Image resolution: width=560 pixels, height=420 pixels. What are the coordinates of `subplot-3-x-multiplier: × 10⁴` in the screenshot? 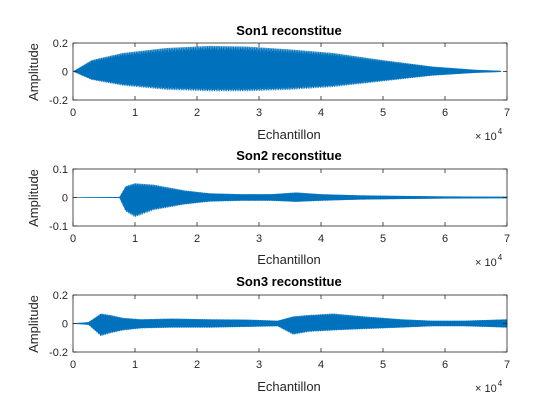 It's located at (489, 387).